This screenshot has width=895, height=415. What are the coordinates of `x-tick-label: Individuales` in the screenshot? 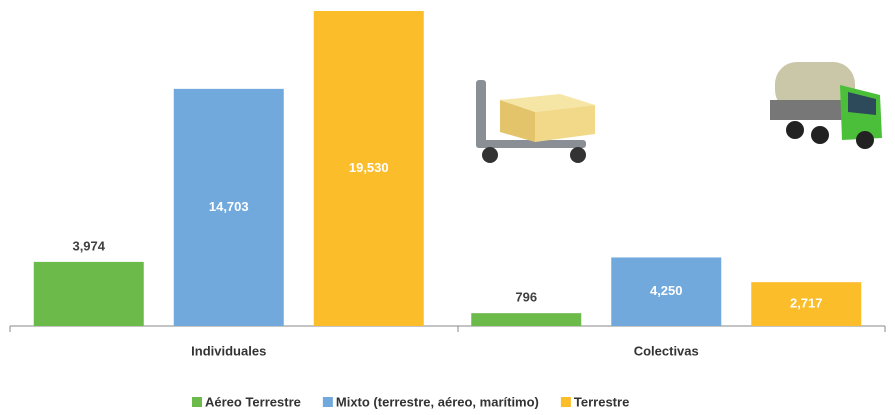 It's located at (228, 350).